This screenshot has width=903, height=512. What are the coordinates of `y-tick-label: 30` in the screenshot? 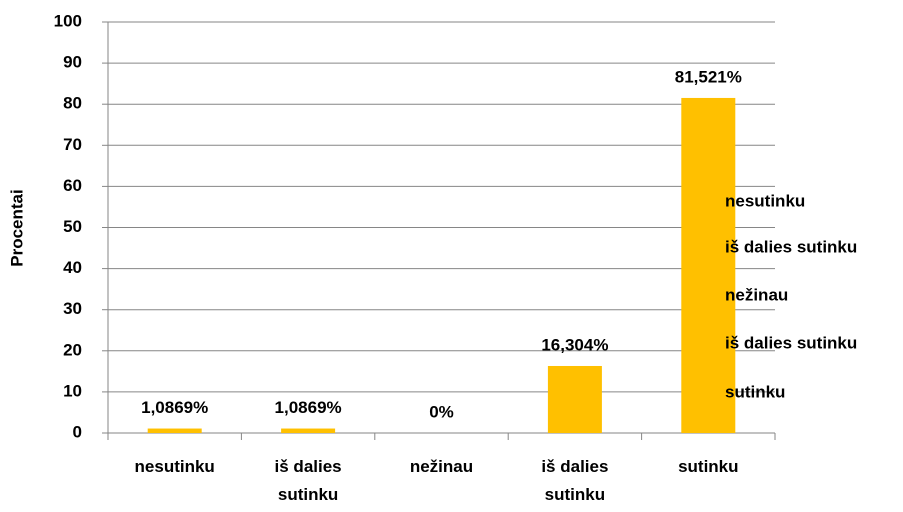 It's located at (72, 308).